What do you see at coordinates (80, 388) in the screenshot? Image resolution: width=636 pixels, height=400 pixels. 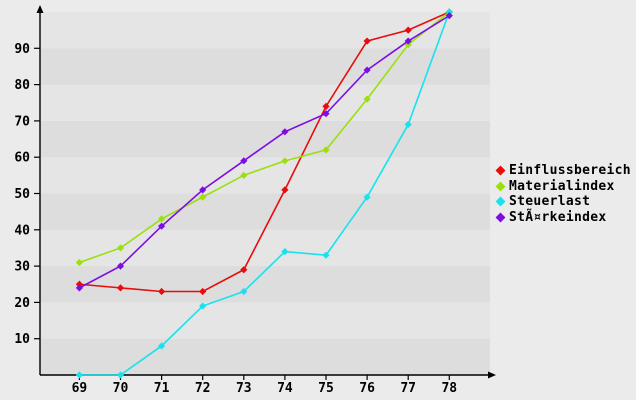 I see `x-tick-label: 69` at bounding box center [80, 388].